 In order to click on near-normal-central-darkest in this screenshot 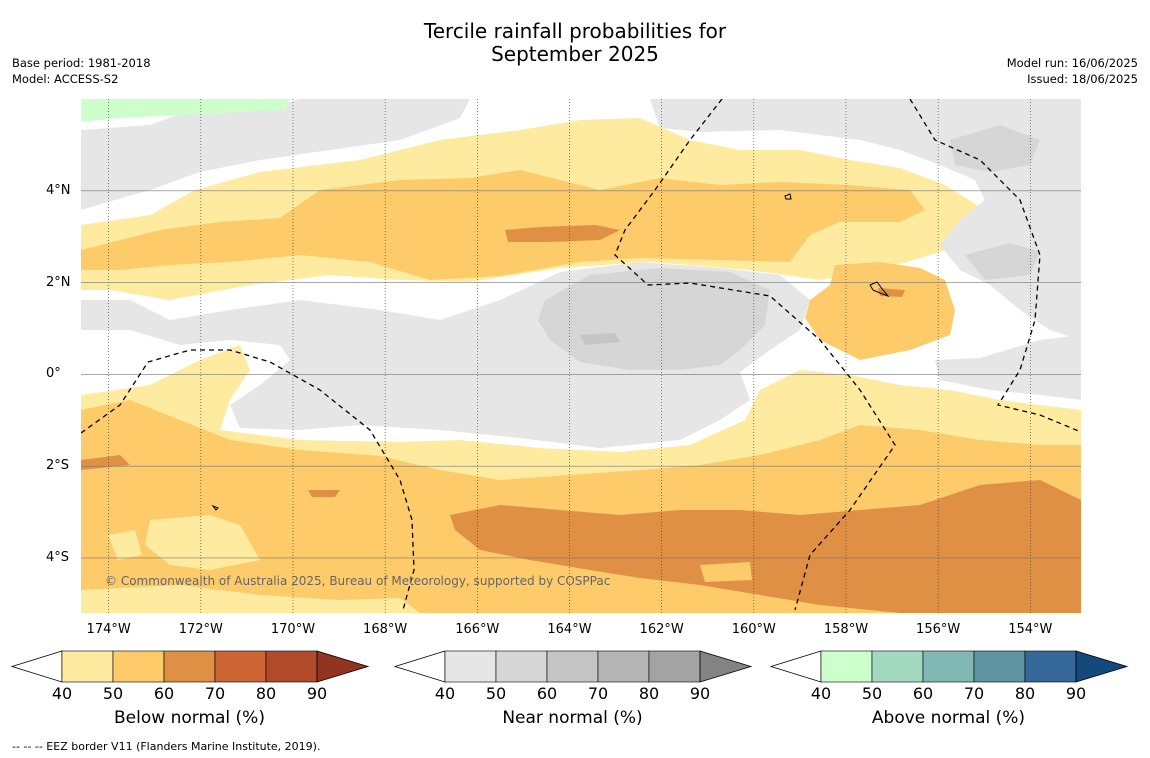, I will do `click(600, 339)`.